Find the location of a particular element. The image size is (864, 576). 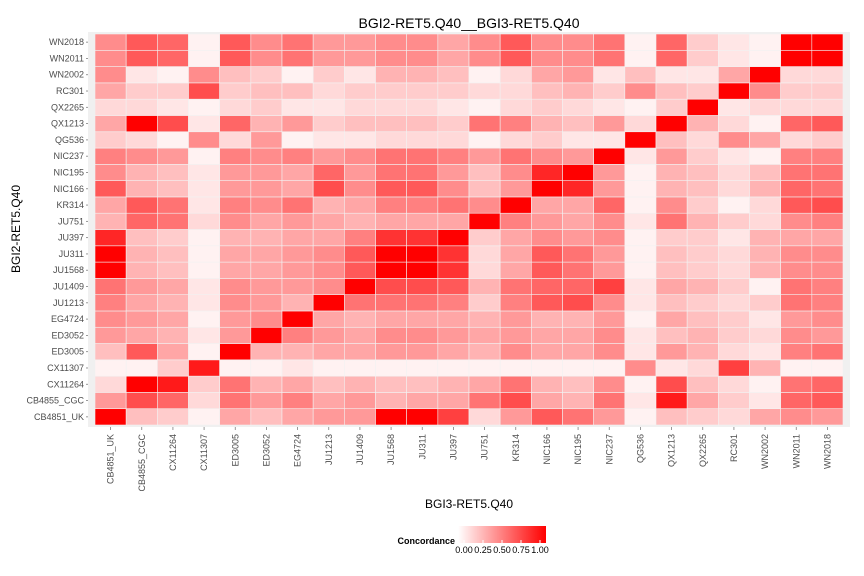

x-tick-label: JU1409 is located at coordinates (360, 449).